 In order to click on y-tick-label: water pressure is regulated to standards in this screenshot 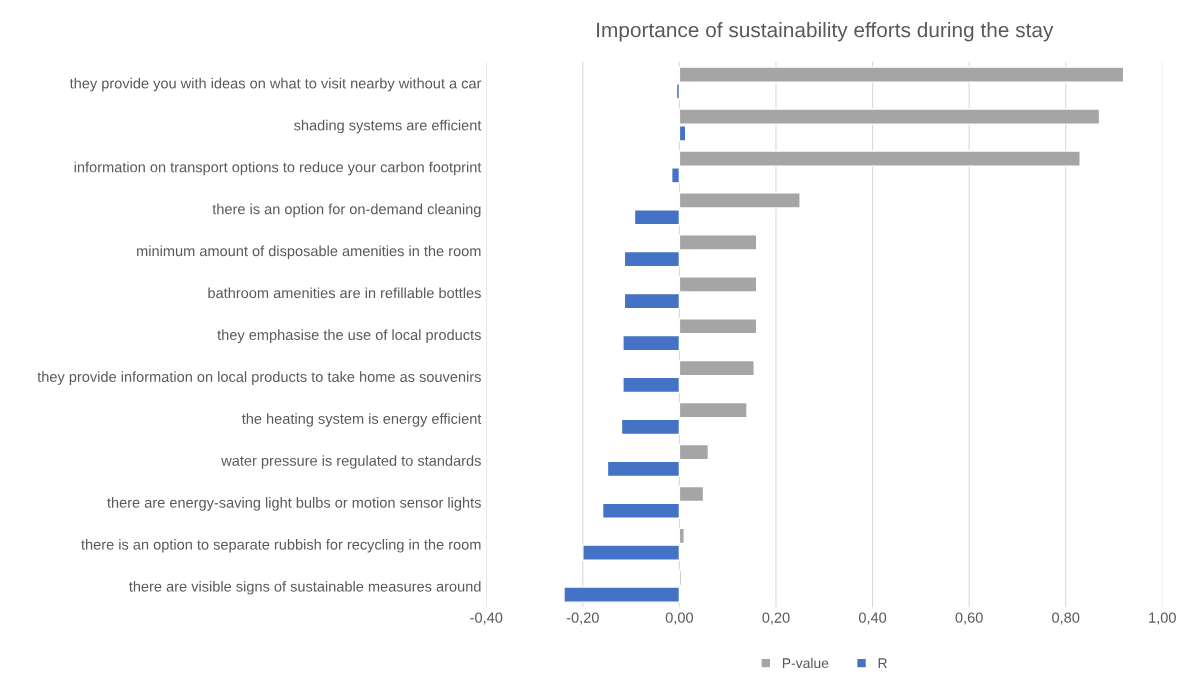, I will do `click(351, 462)`.